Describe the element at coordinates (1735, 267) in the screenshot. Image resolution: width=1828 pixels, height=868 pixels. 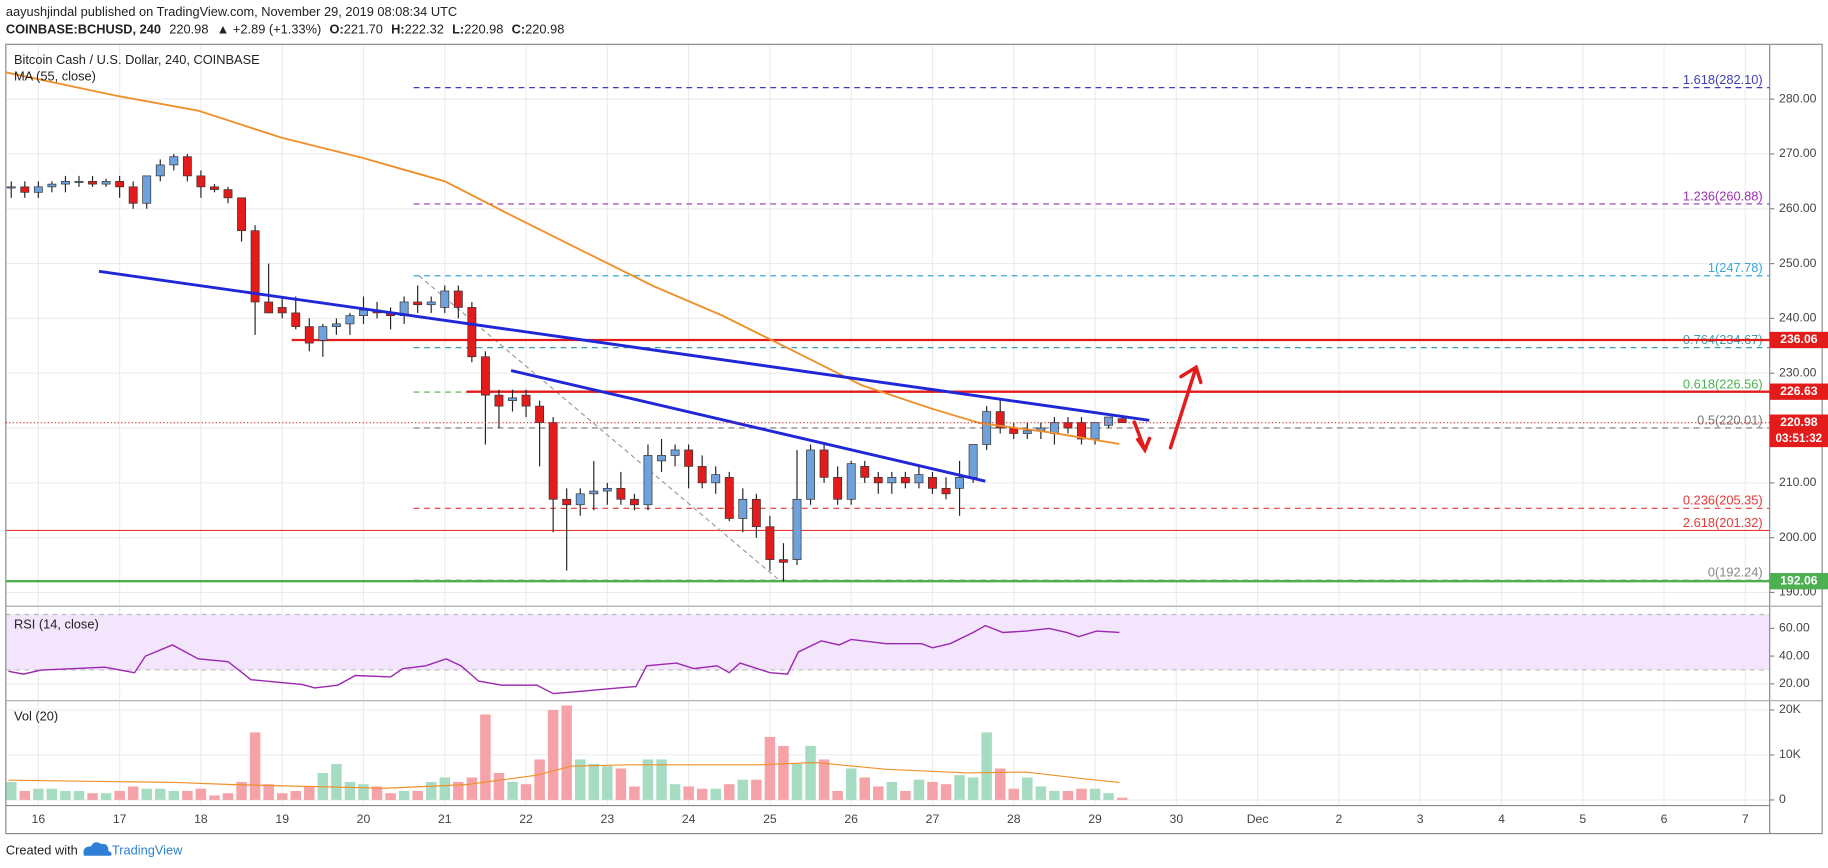
I see `fib-label: 1(247.78)` at that location.